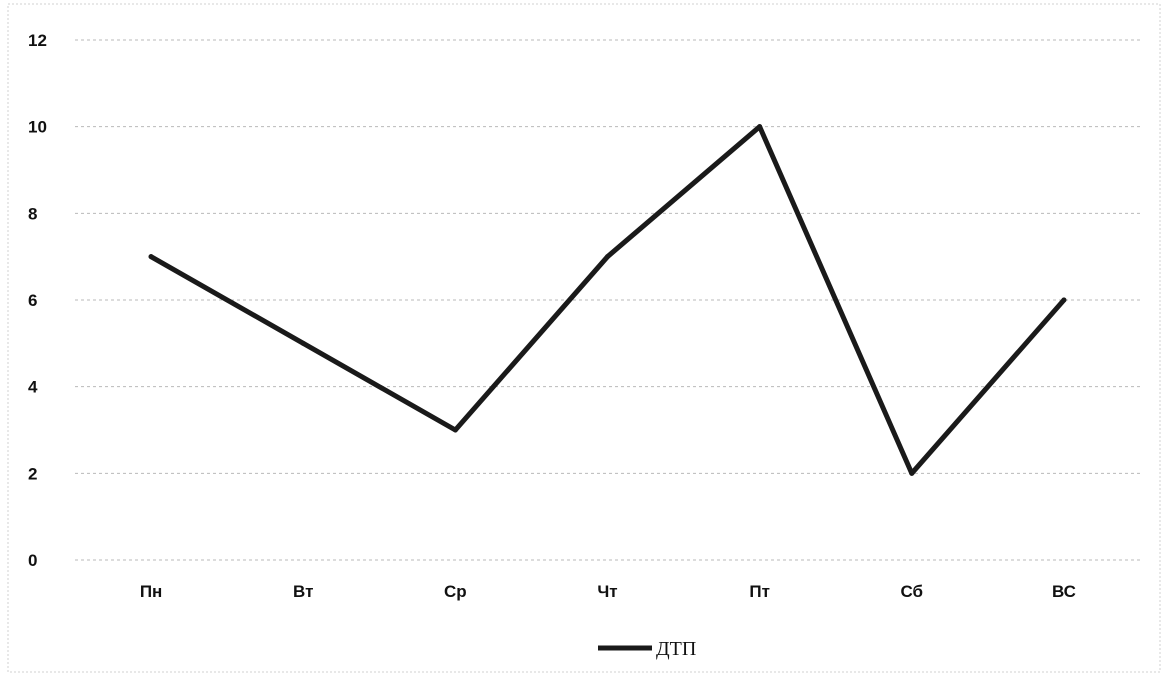 The width and height of the screenshot is (1167, 677). What do you see at coordinates (37, 40) in the screenshot?
I see `y-tick-label: 12` at bounding box center [37, 40].